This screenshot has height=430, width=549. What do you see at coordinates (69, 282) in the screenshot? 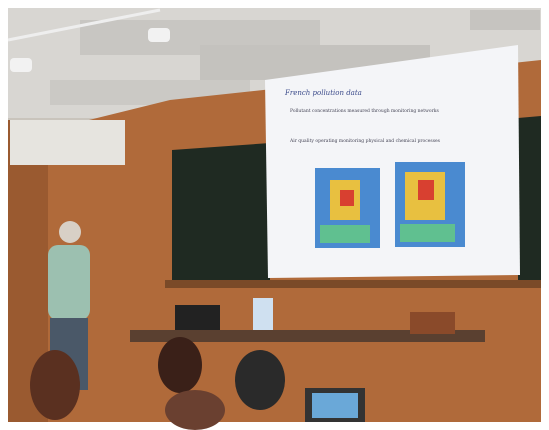
I see `speaker-top` at bounding box center [69, 282].